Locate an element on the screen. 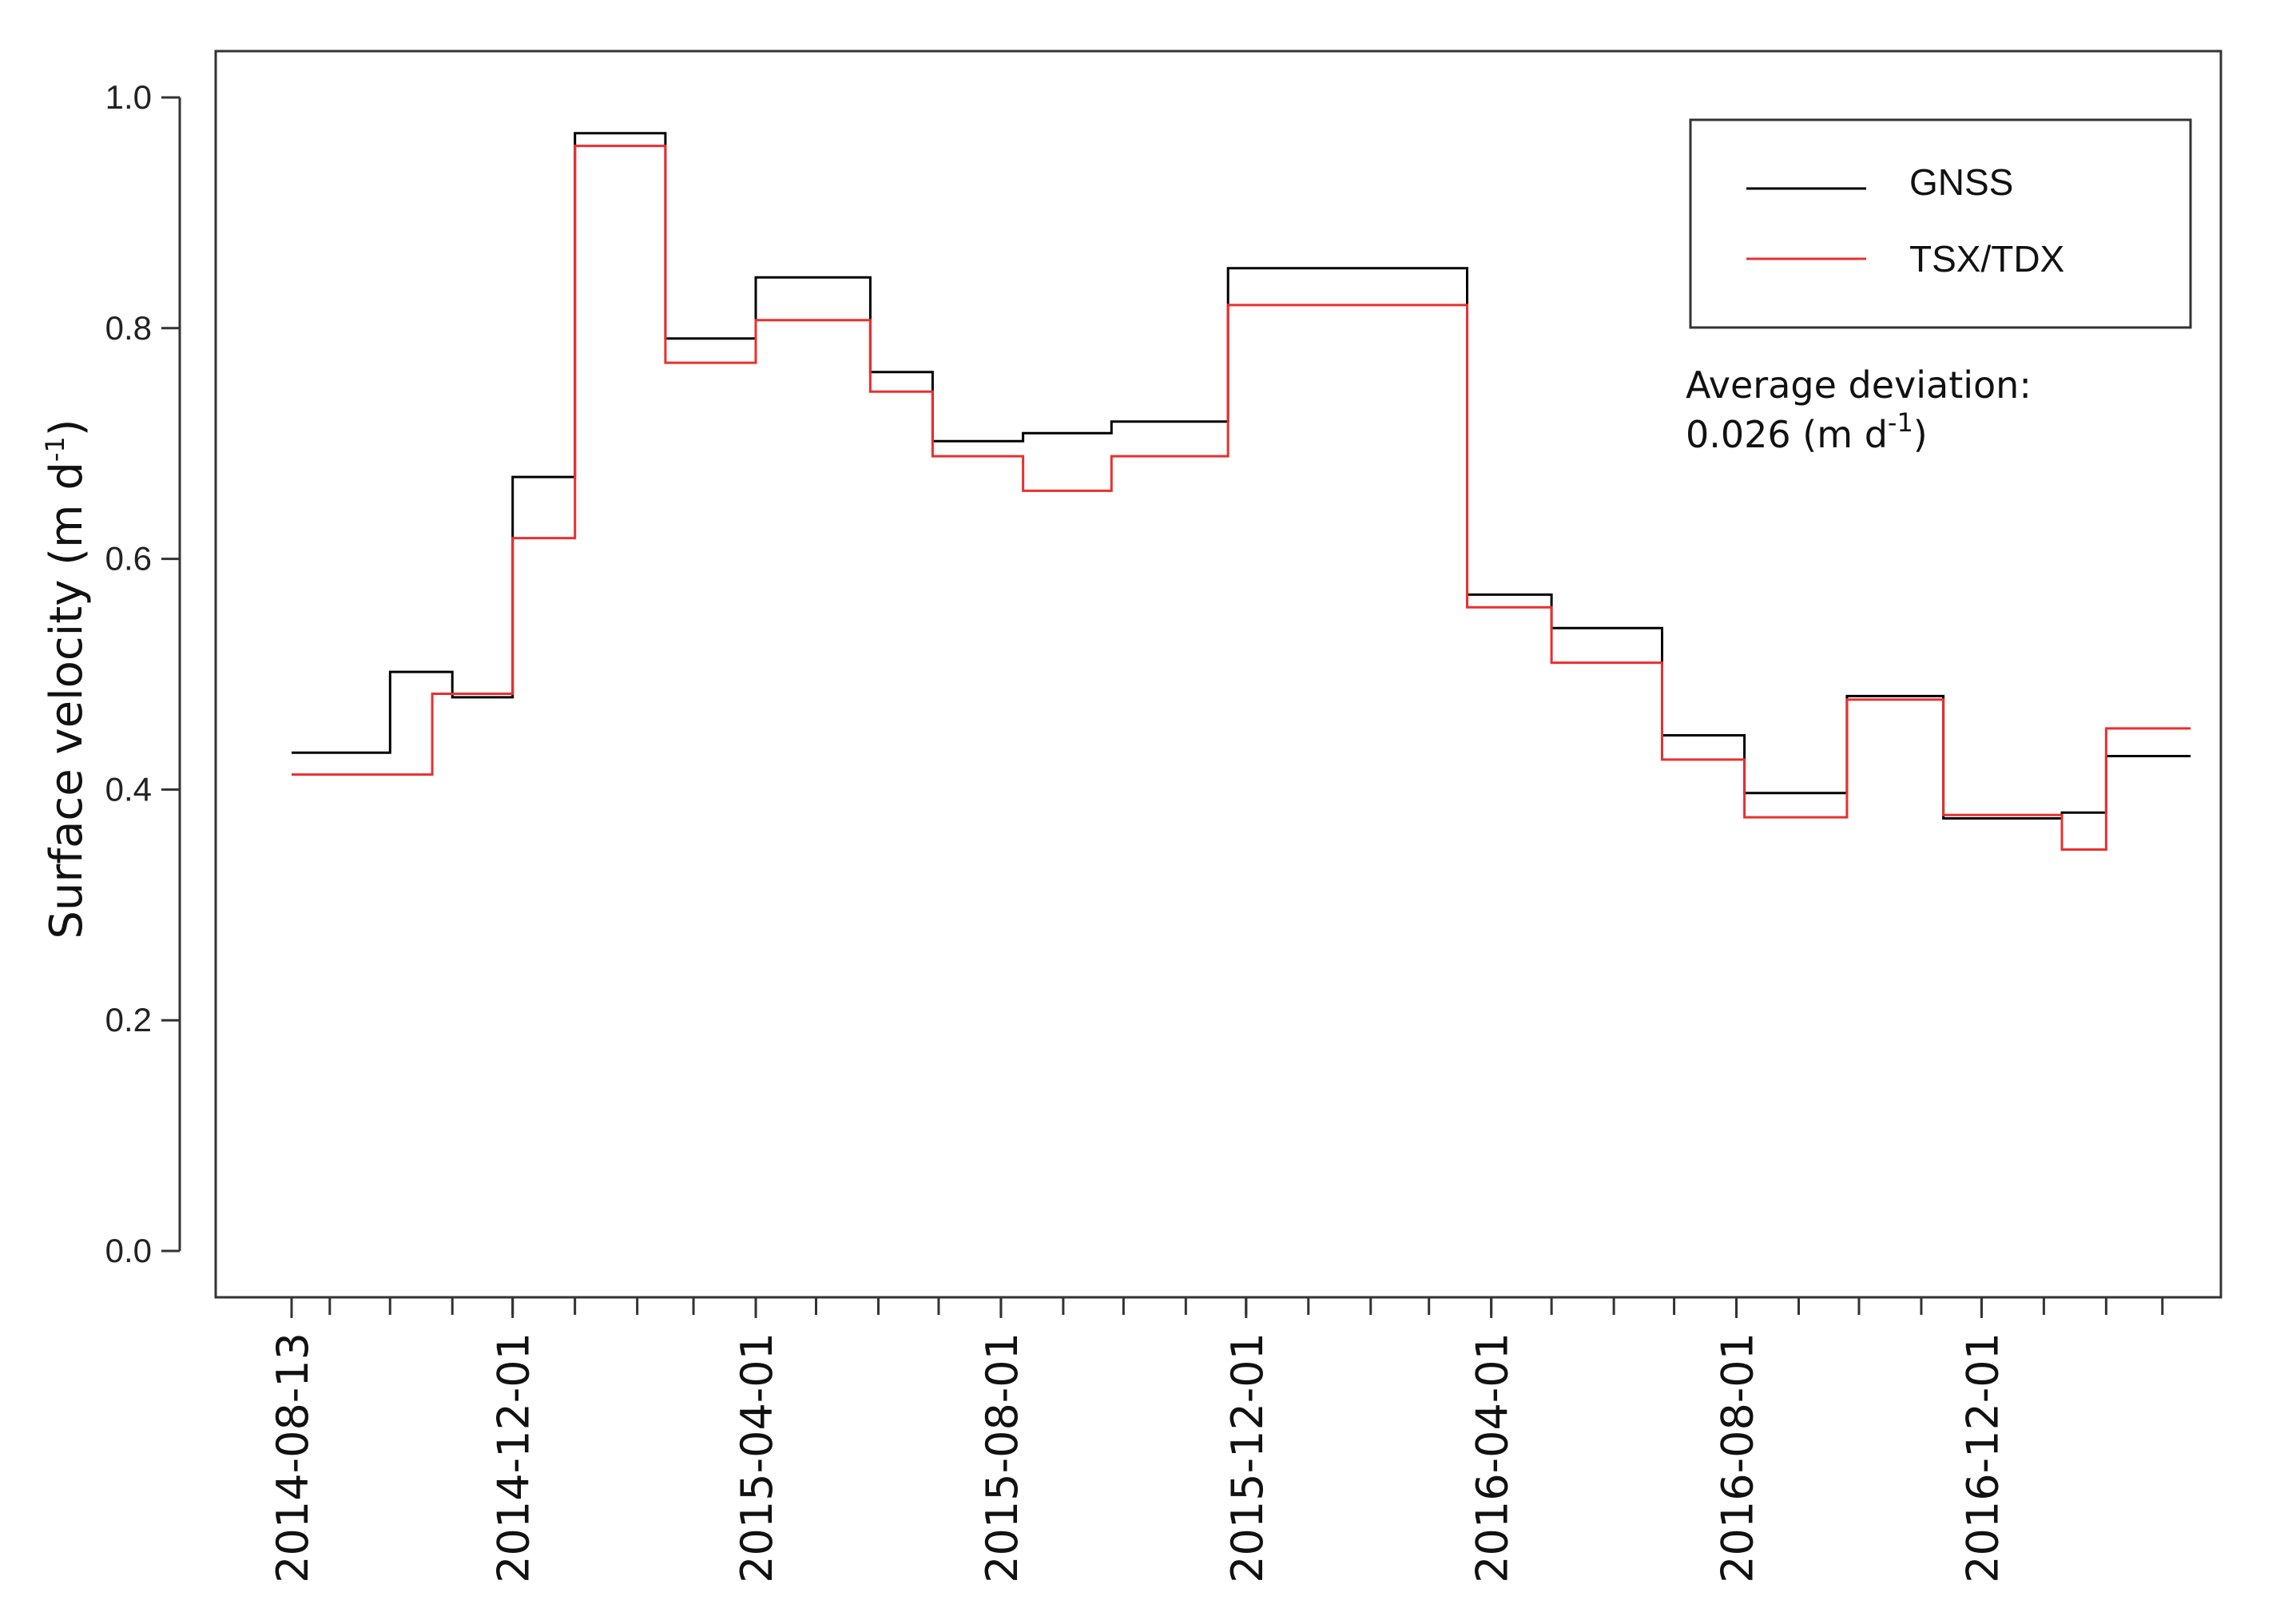 The image size is (2292, 1624). annotation-line-1: Average deviation: is located at coordinates (1859, 385).